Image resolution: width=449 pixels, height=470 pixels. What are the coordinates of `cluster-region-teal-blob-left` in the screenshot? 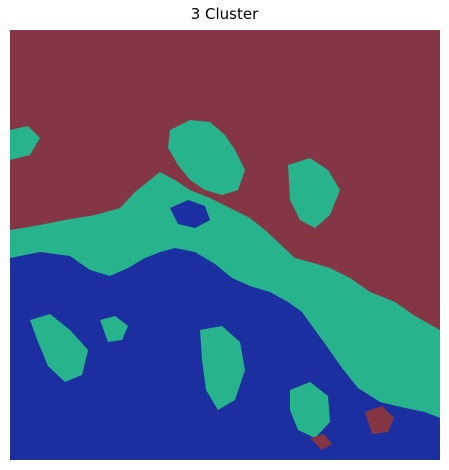 It's located at (25, 143).